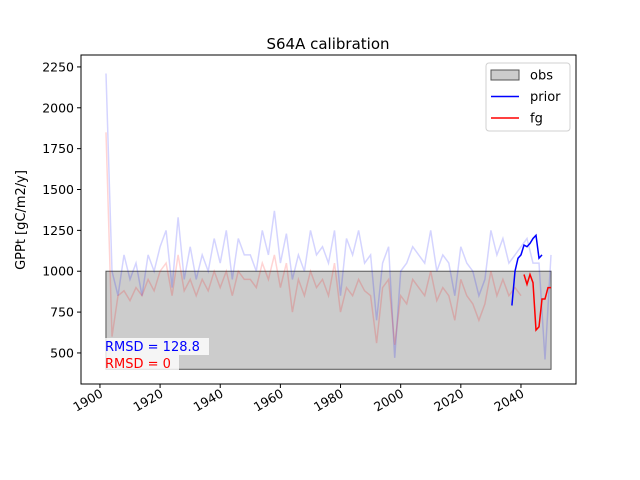  What do you see at coordinates (87, 400) in the screenshot?
I see `x-tick-label: 1900` at bounding box center [87, 400].